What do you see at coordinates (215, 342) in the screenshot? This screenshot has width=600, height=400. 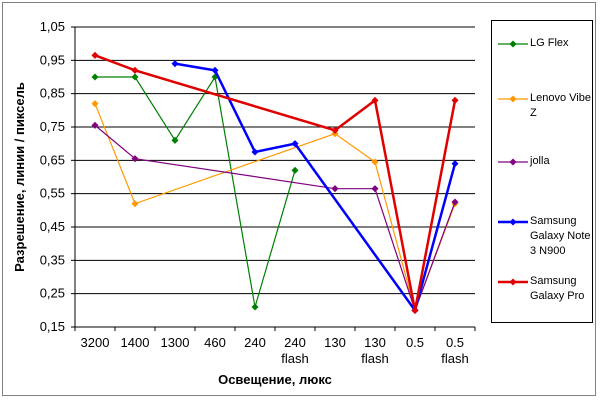 I see `x-tick-label: 460` at bounding box center [215, 342].